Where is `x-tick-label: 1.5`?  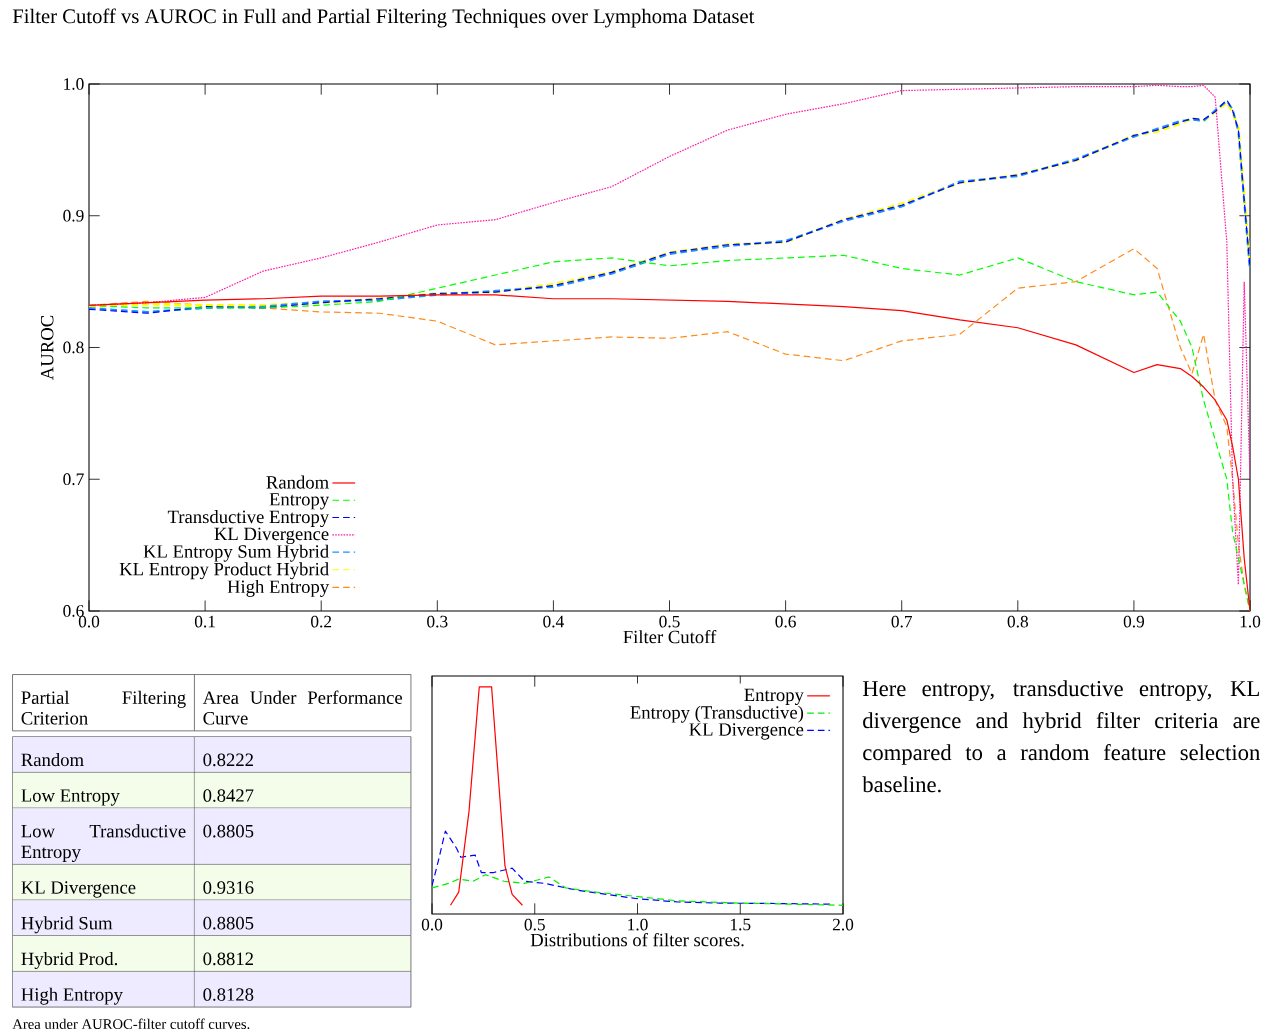 x-tick-label: 1.5 is located at coordinates (740, 924).